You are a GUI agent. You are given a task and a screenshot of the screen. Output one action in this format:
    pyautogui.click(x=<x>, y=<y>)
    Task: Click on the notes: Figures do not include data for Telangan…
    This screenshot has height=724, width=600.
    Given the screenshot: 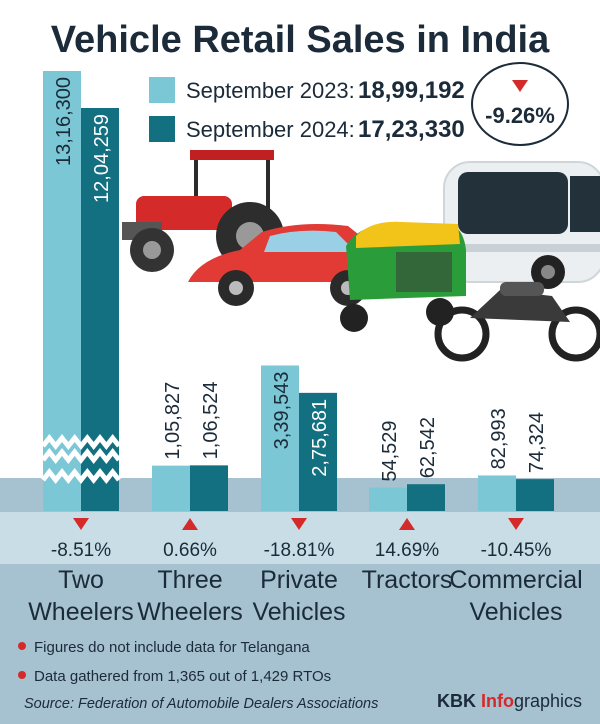 What is the action you would take?
    pyautogui.click(x=174, y=662)
    